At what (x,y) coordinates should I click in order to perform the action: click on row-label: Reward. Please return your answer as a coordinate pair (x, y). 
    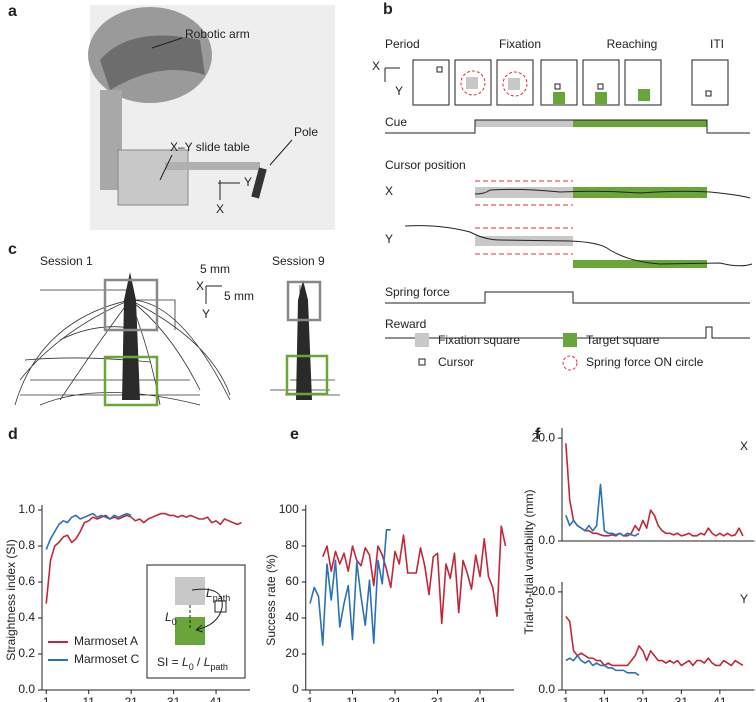
    Looking at the image, I should click on (405, 324).